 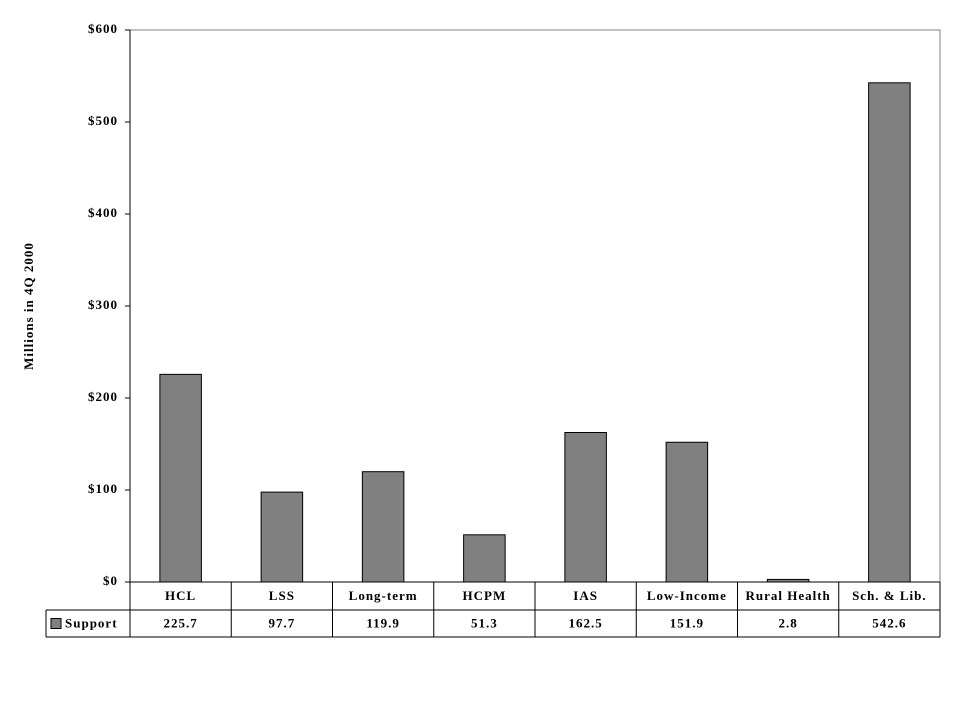 I want to click on y-tick-label: $400, so click(x=103, y=212).